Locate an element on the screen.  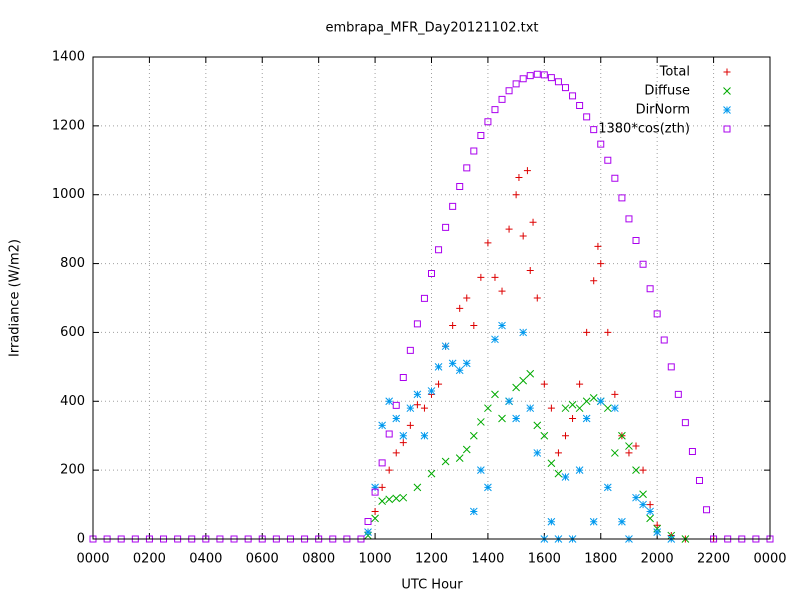
x-tick-label: 0600 is located at coordinates (262, 559).